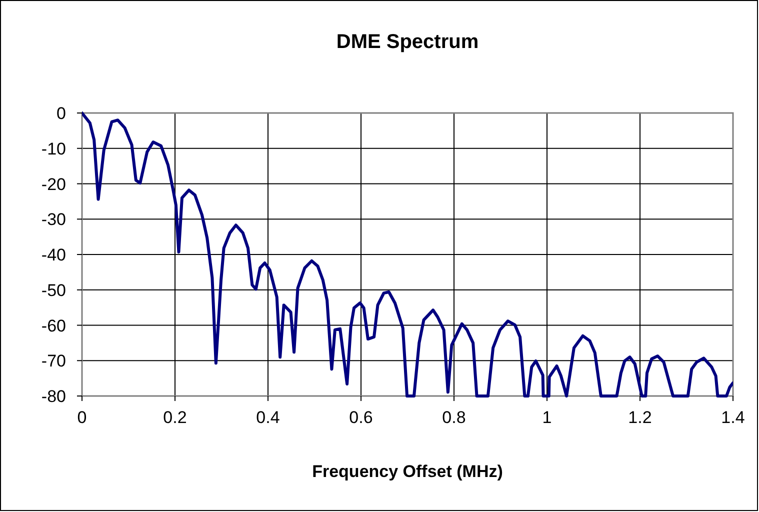  Describe the element at coordinates (53, 148) in the screenshot. I see `y-tick-label: -10` at that location.